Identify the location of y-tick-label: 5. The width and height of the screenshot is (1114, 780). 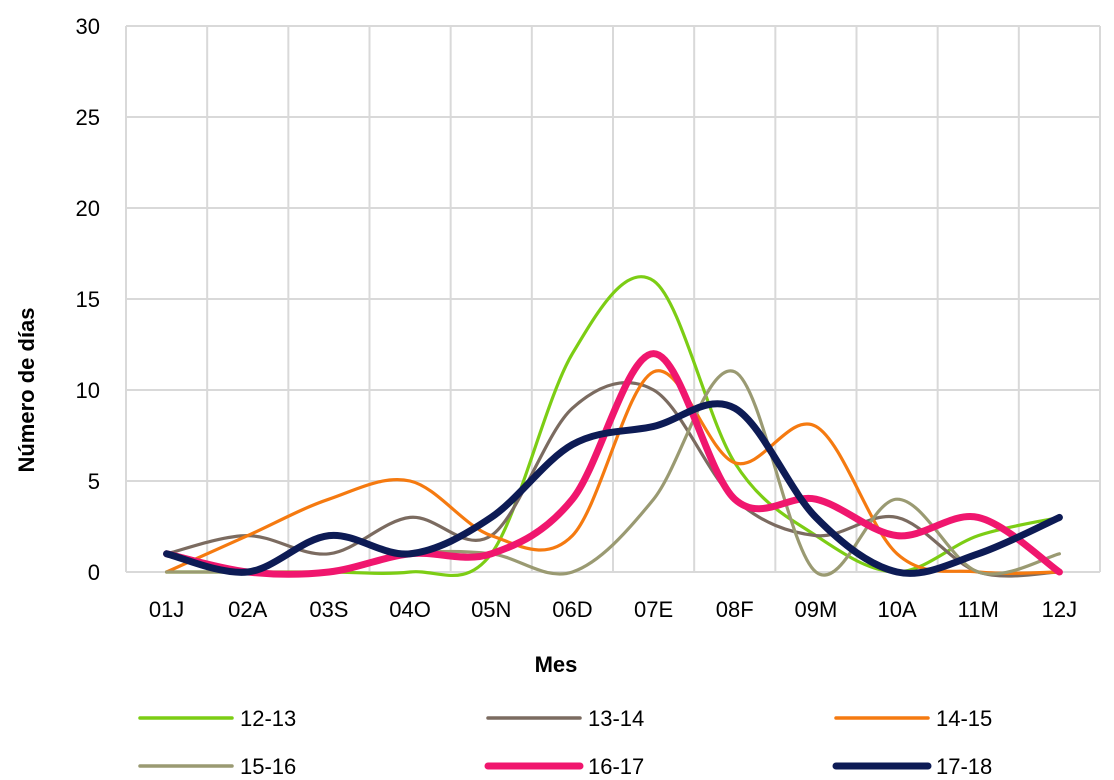
(94, 481).